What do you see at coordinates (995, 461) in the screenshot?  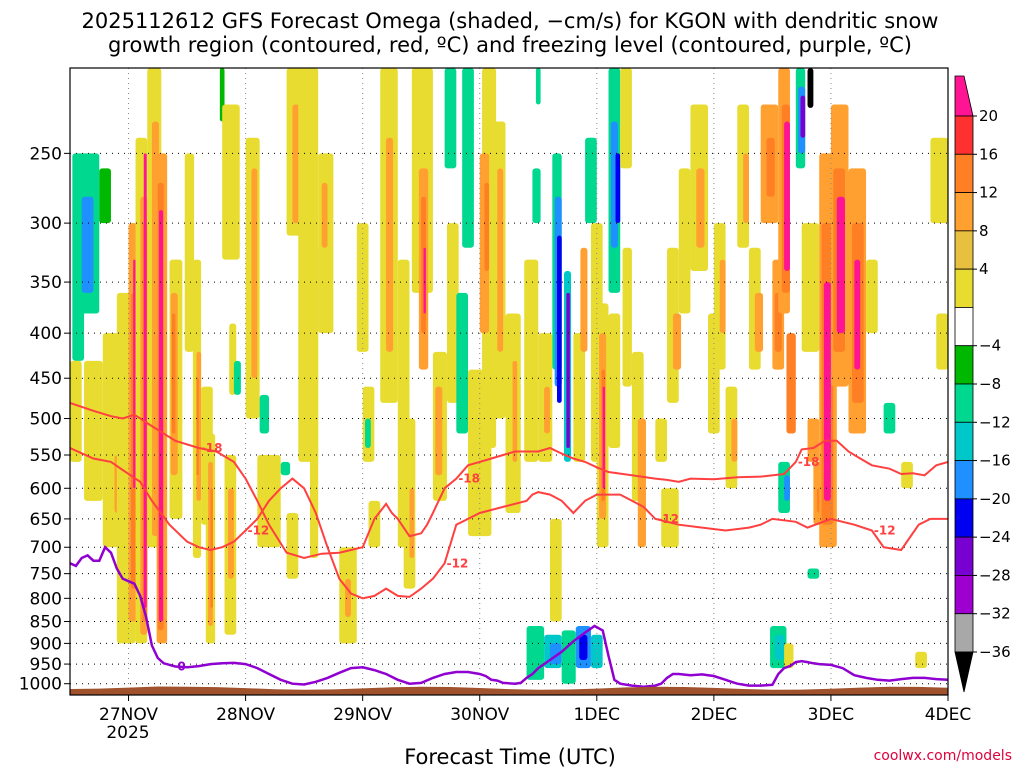 I see `colorbar-label: −16` at bounding box center [995, 461].